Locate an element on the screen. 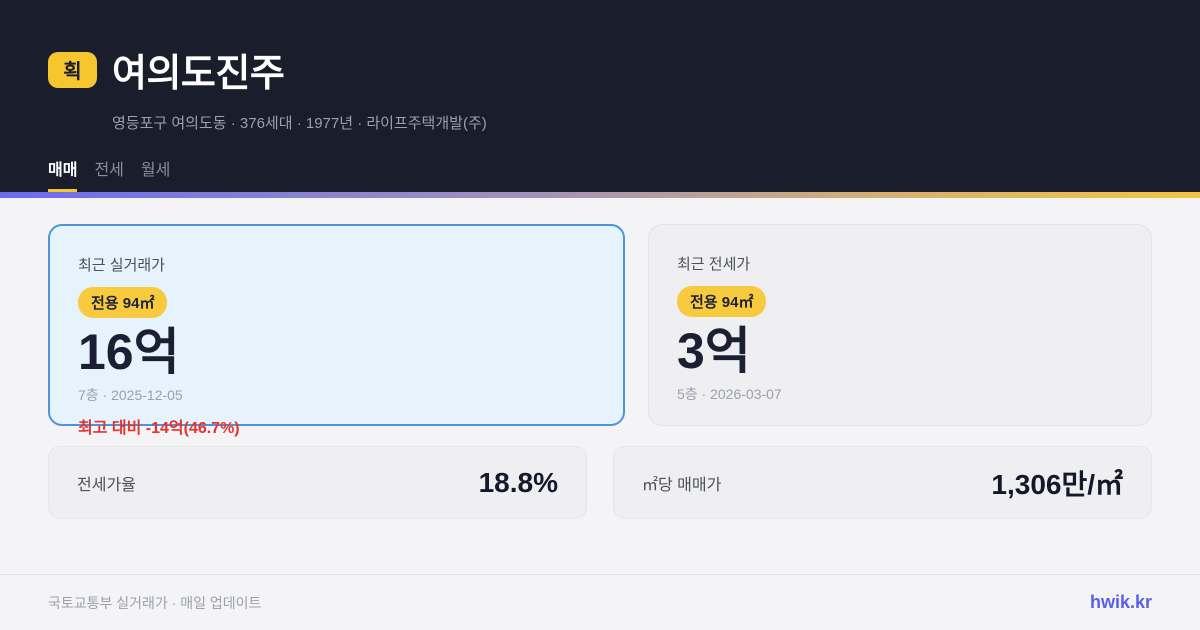  sale-card-label: 최근 실거래가 is located at coordinates (121, 265).